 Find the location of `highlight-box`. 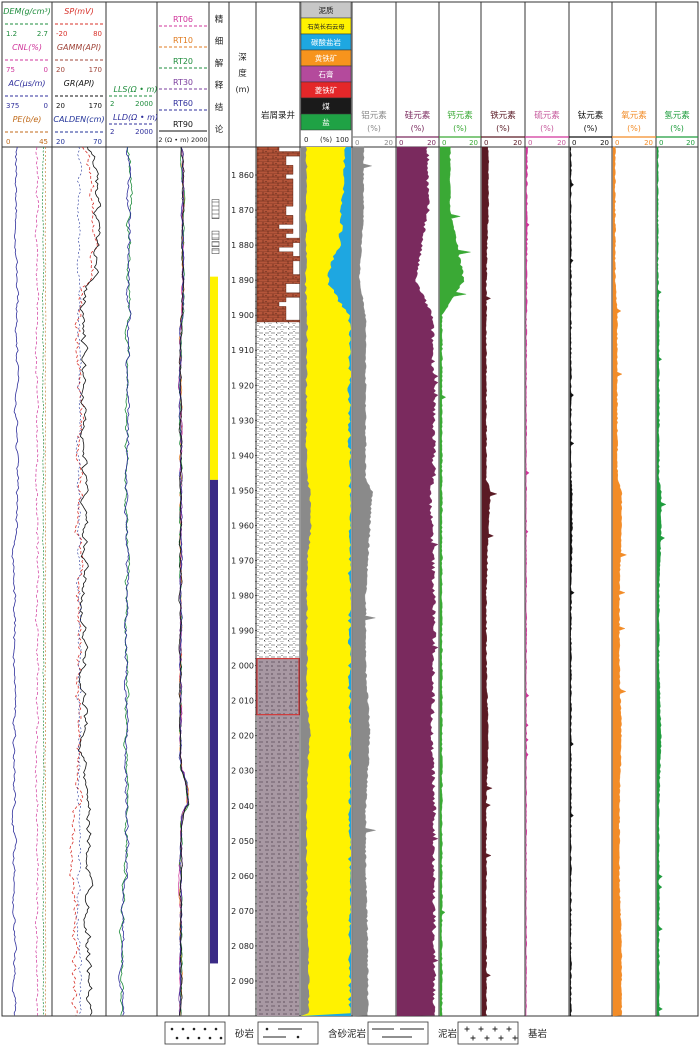

highlight-box is located at coordinates (278, 686).